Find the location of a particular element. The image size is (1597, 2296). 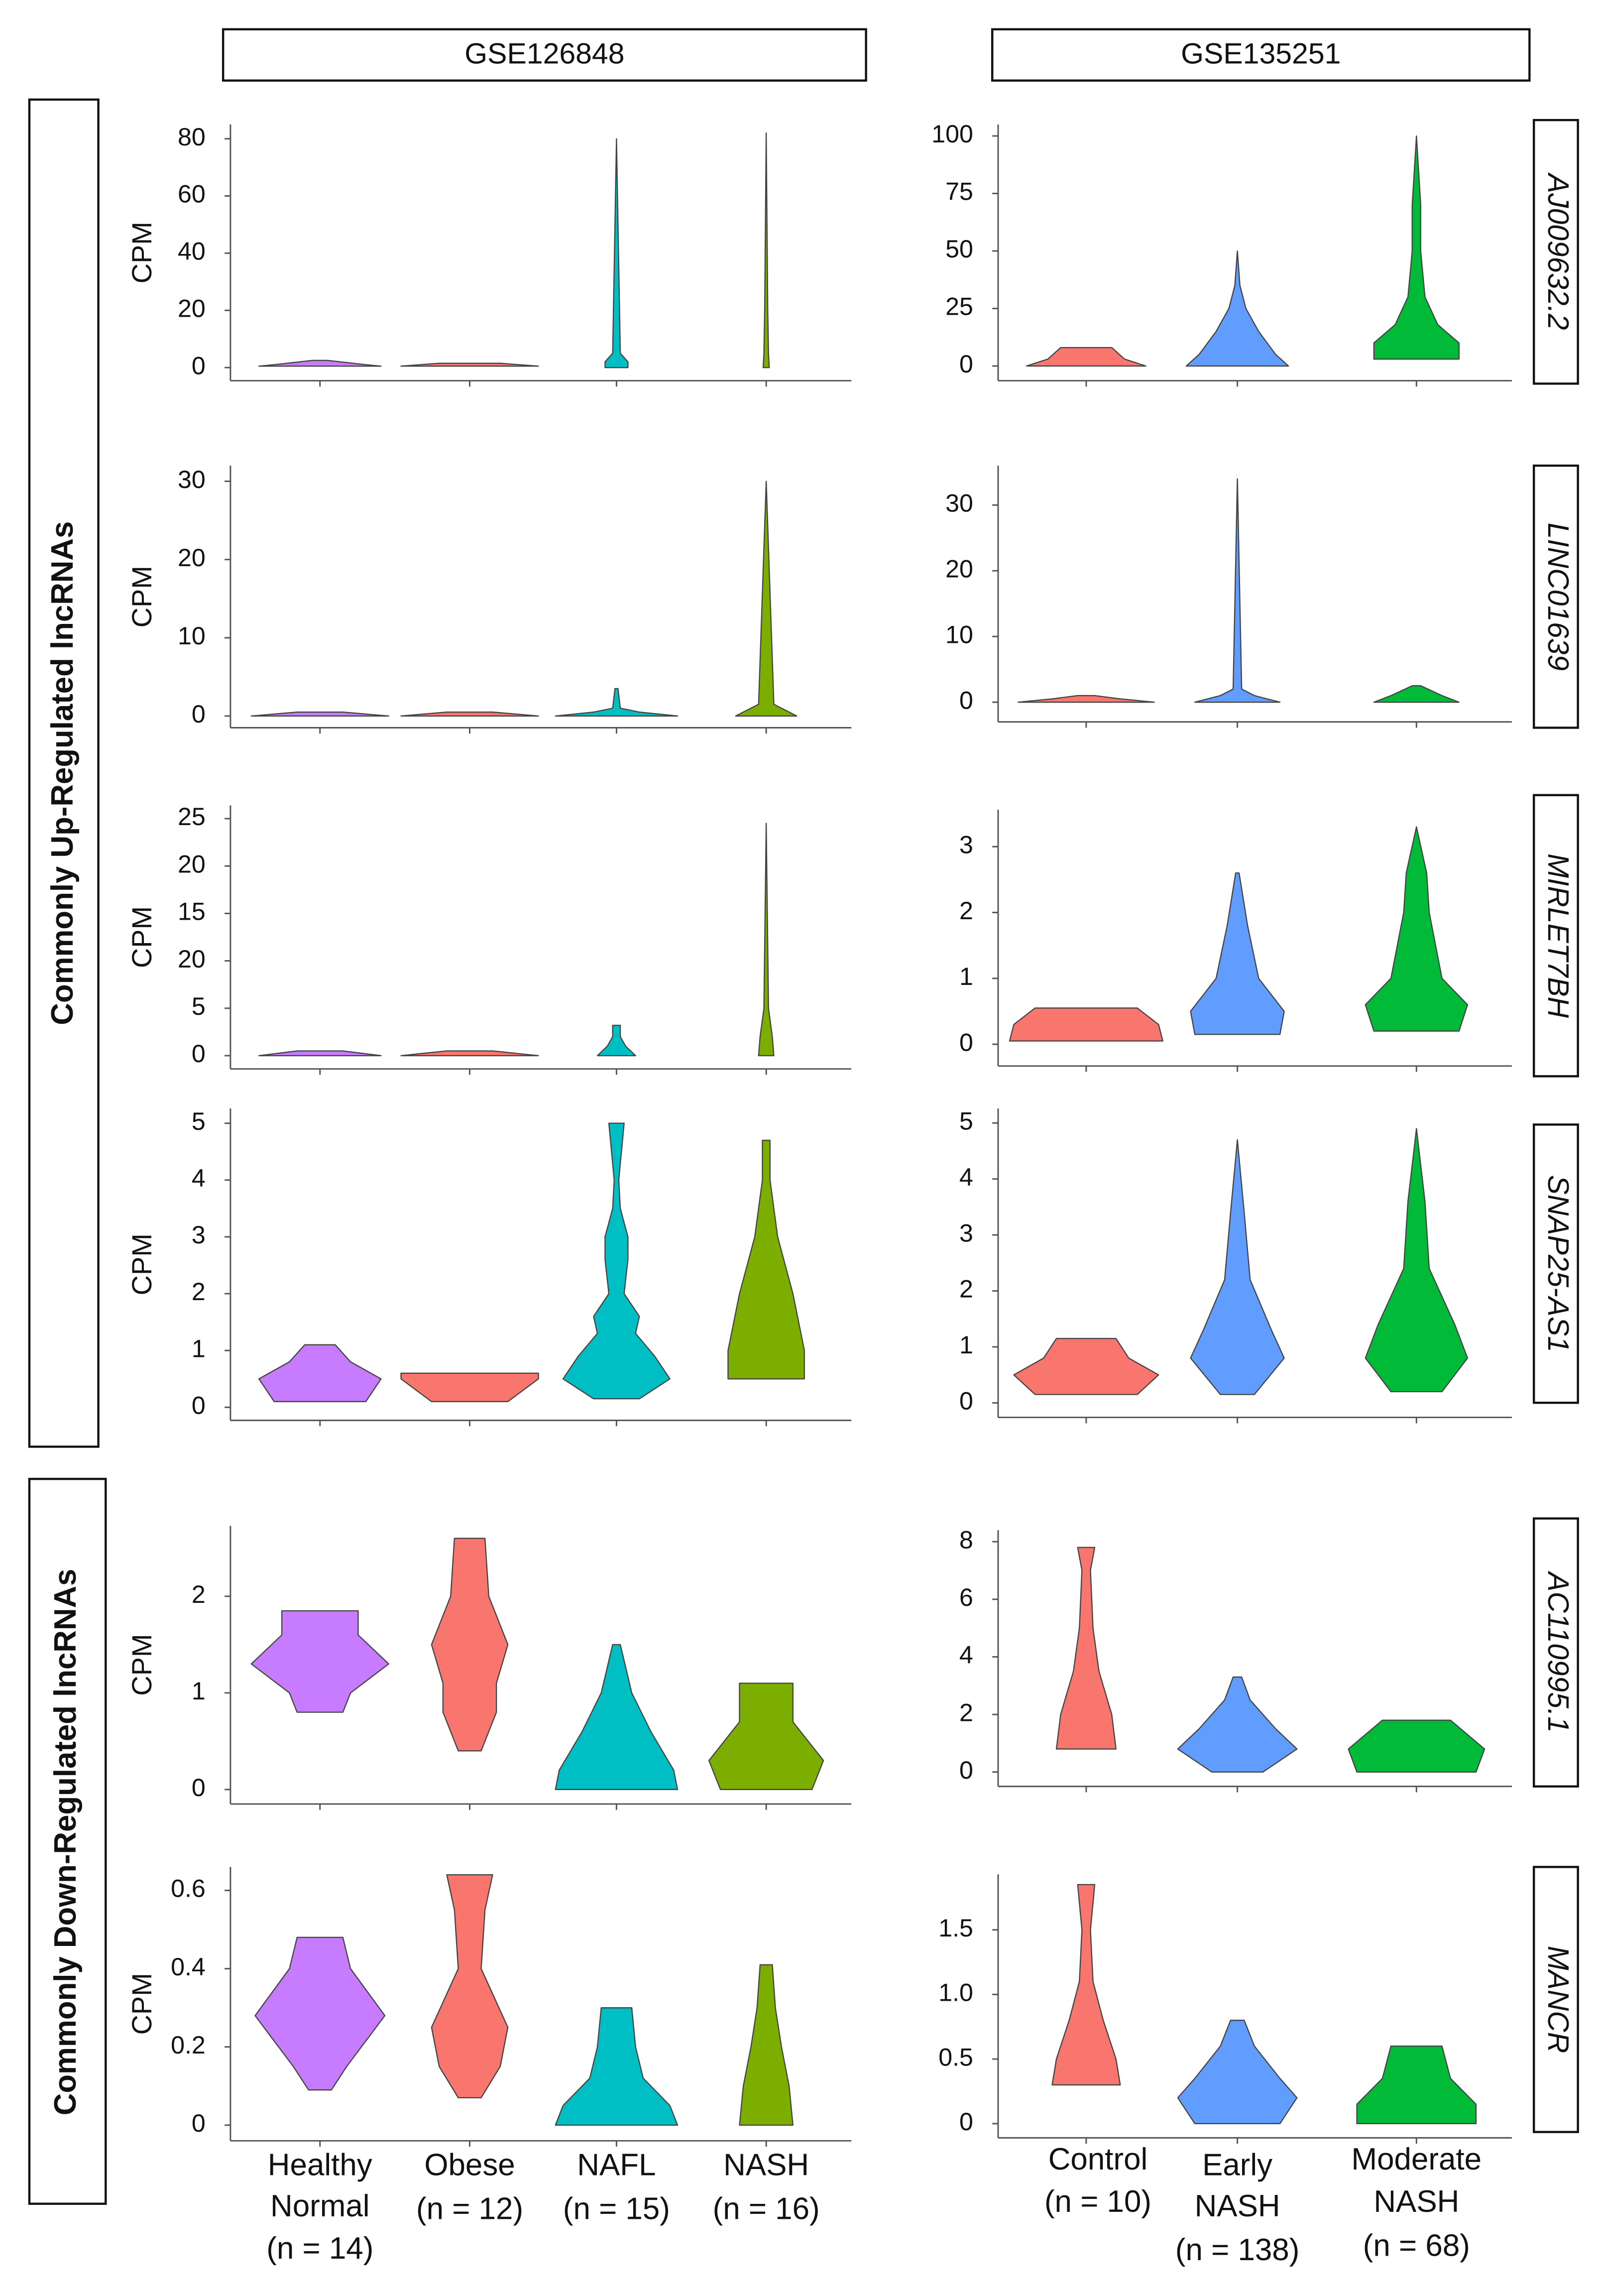

column-title: GSE126848 is located at coordinates (544, 53).